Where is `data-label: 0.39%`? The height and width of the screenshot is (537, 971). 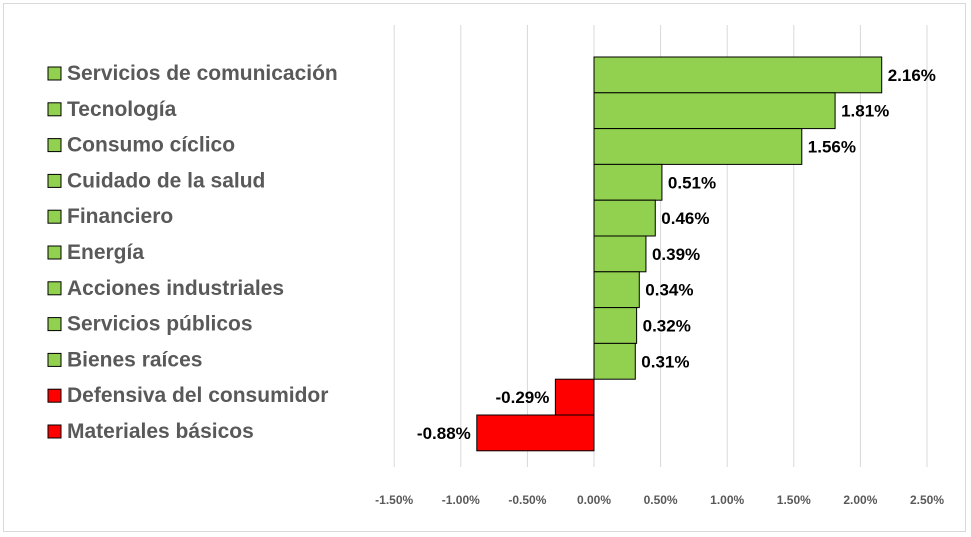
data-label: 0.39% is located at coordinates (676, 254).